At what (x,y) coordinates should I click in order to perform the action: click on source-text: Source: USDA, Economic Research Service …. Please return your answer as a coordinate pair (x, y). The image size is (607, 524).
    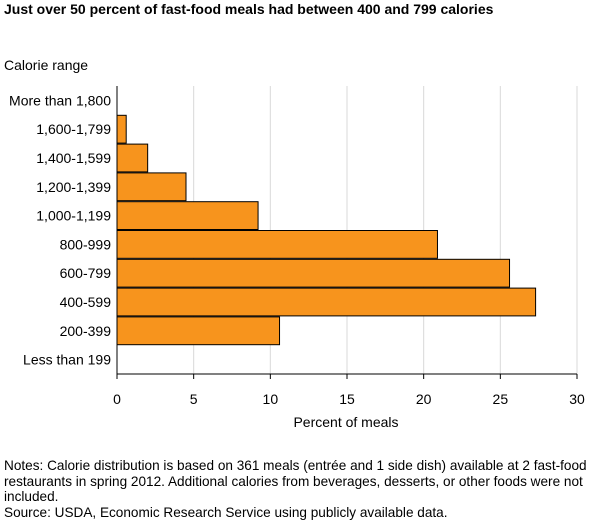
    Looking at the image, I should click on (226, 512).